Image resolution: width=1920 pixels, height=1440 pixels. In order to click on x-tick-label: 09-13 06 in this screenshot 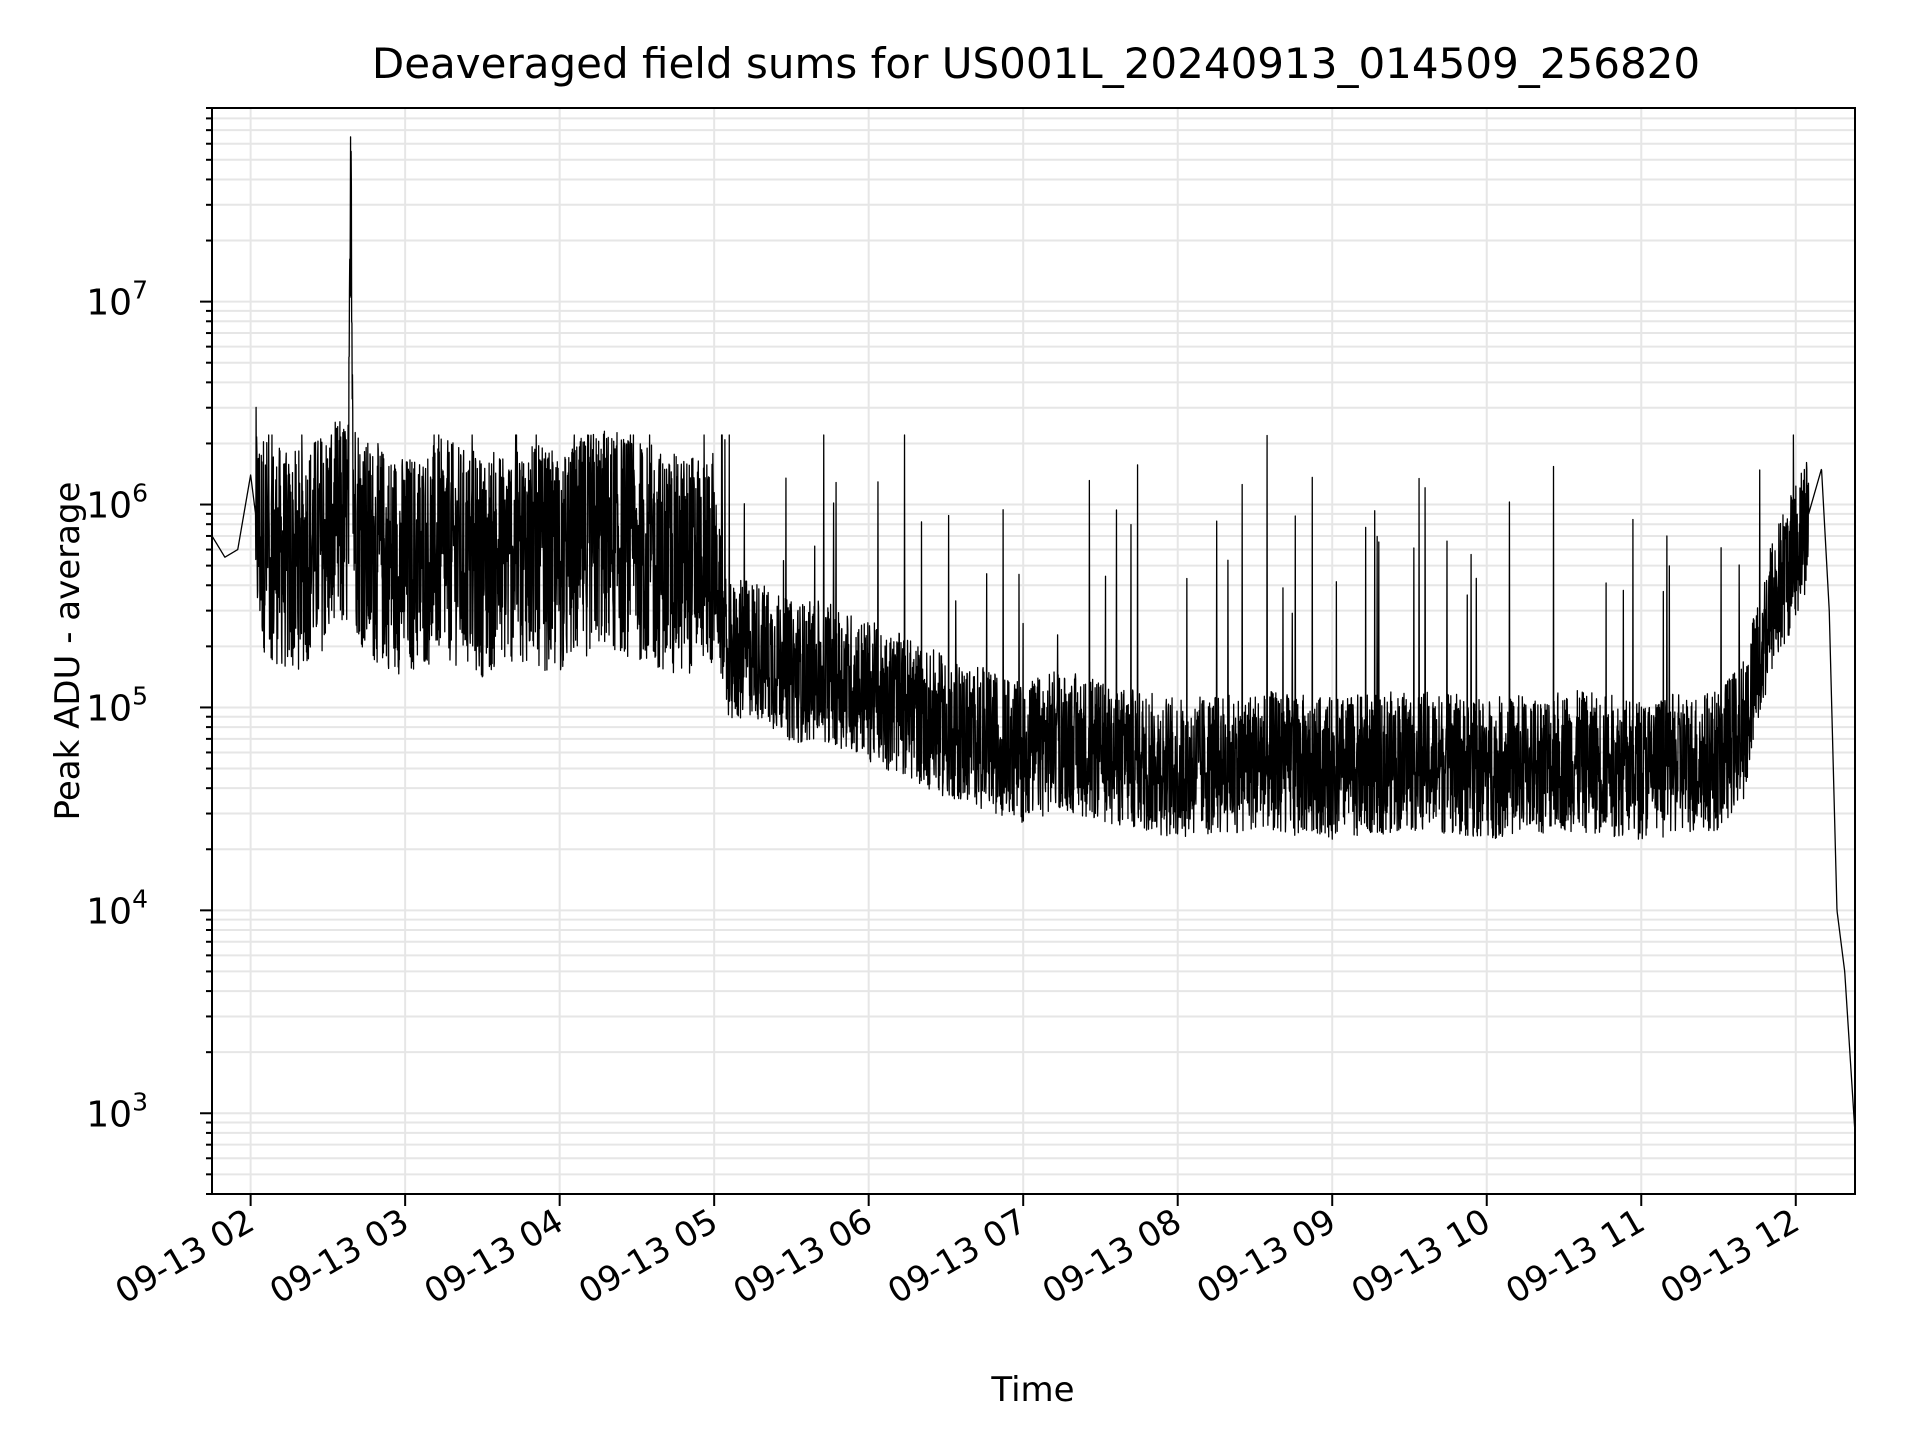, I will do `click(803, 1256)`.